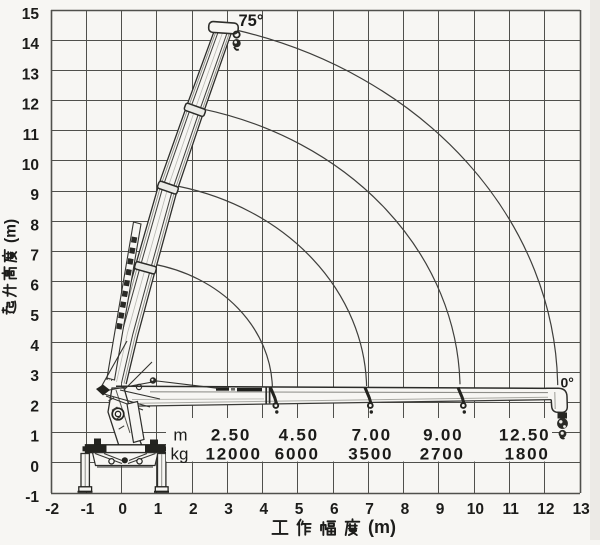 The height and width of the screenshot is (545, 600). I want to click on svg-text: 7.00, so click(372, 435).